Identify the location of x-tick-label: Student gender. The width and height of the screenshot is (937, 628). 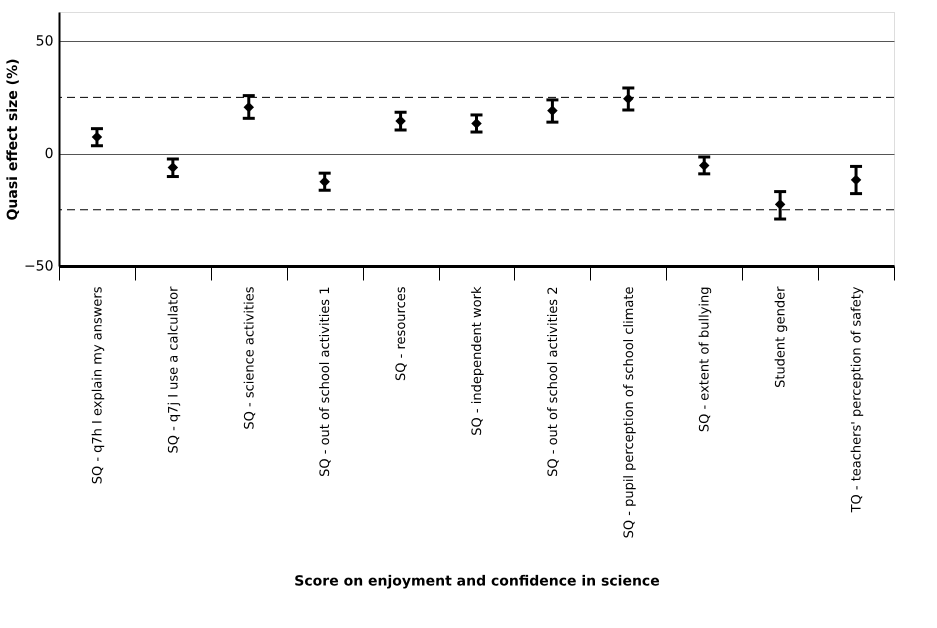
(781, 337).